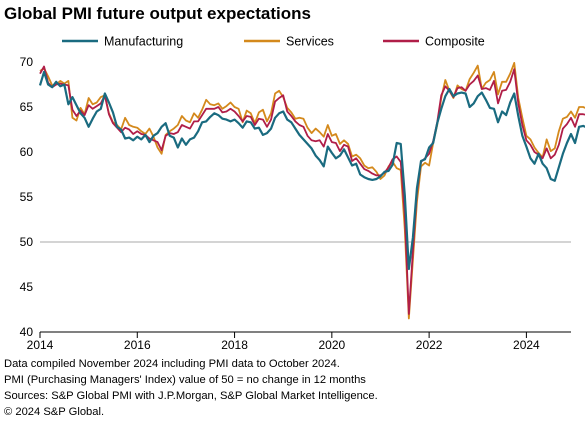 Image resolution: width=585 pixels, height=424 pixels. What do you see at coordinates (27, 242) in the screenshot?
I see `y-tick-label: 50` at bounding box center [27, 242].